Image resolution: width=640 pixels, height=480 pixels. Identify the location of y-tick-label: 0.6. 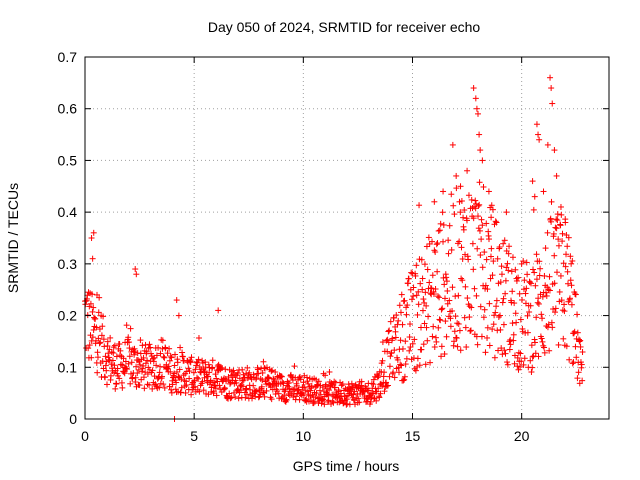
(68, 109).